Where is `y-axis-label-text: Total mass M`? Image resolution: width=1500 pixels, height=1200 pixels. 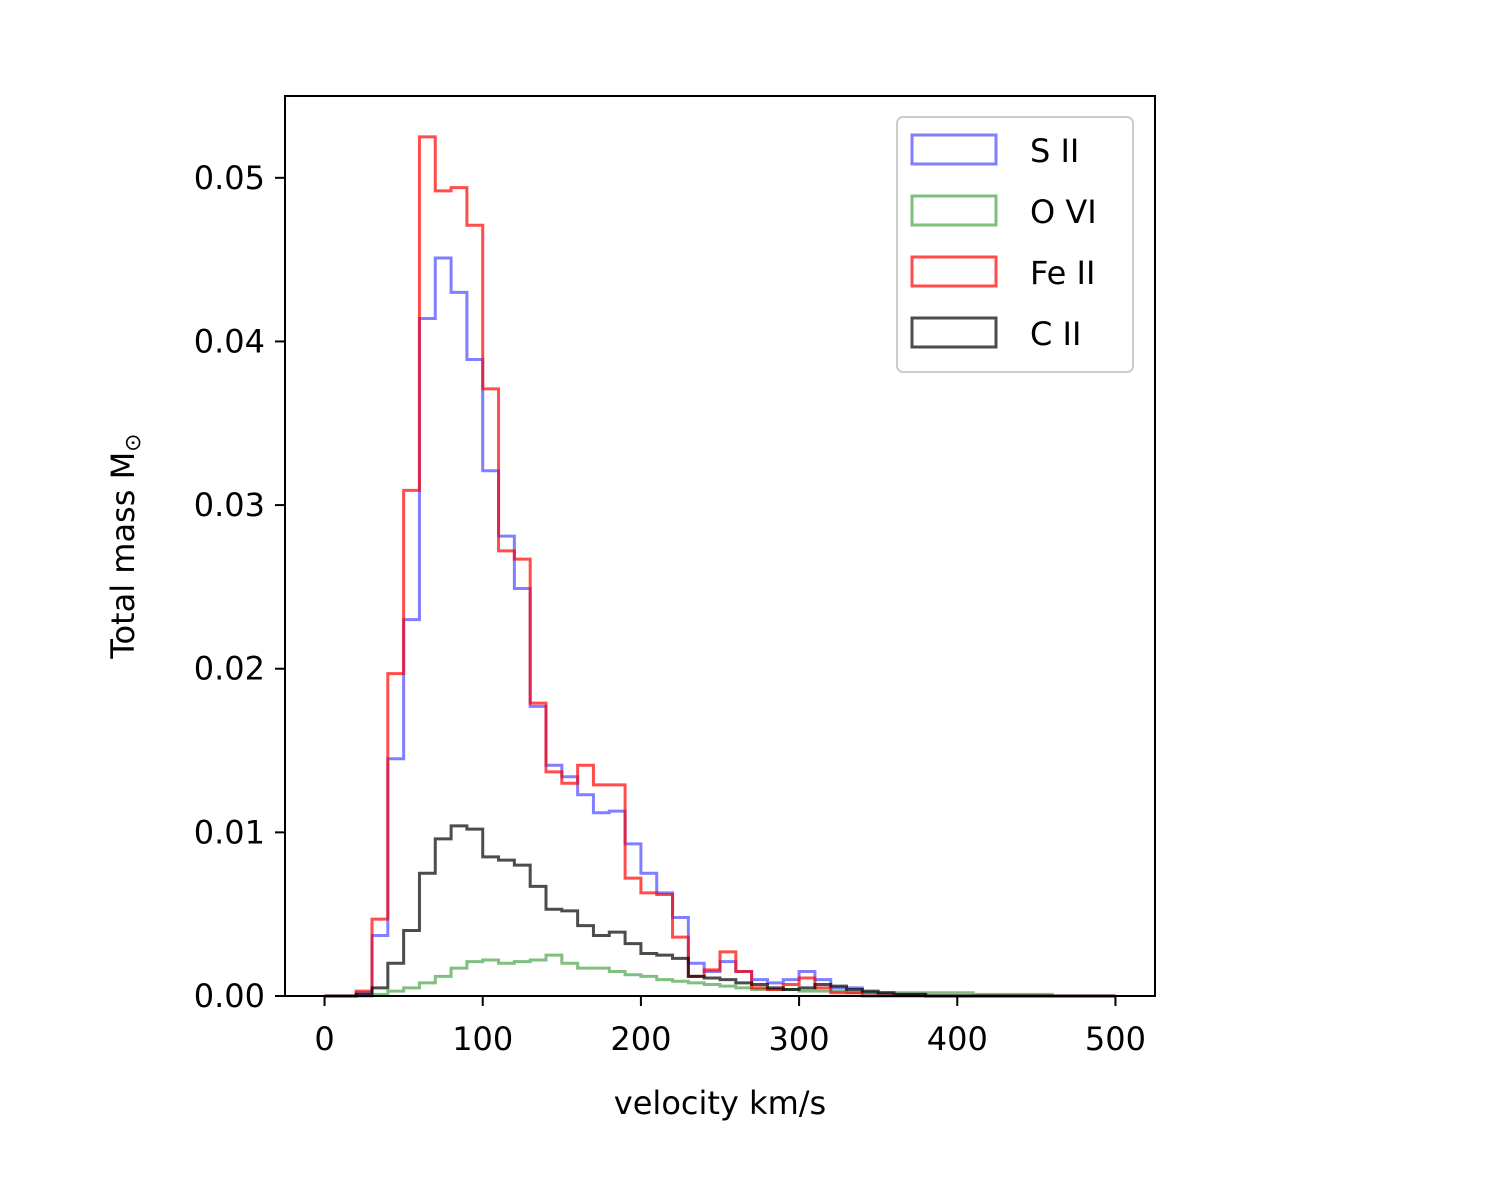
y-axis-label-text: Total mass M is located at coordinates (123, 556).